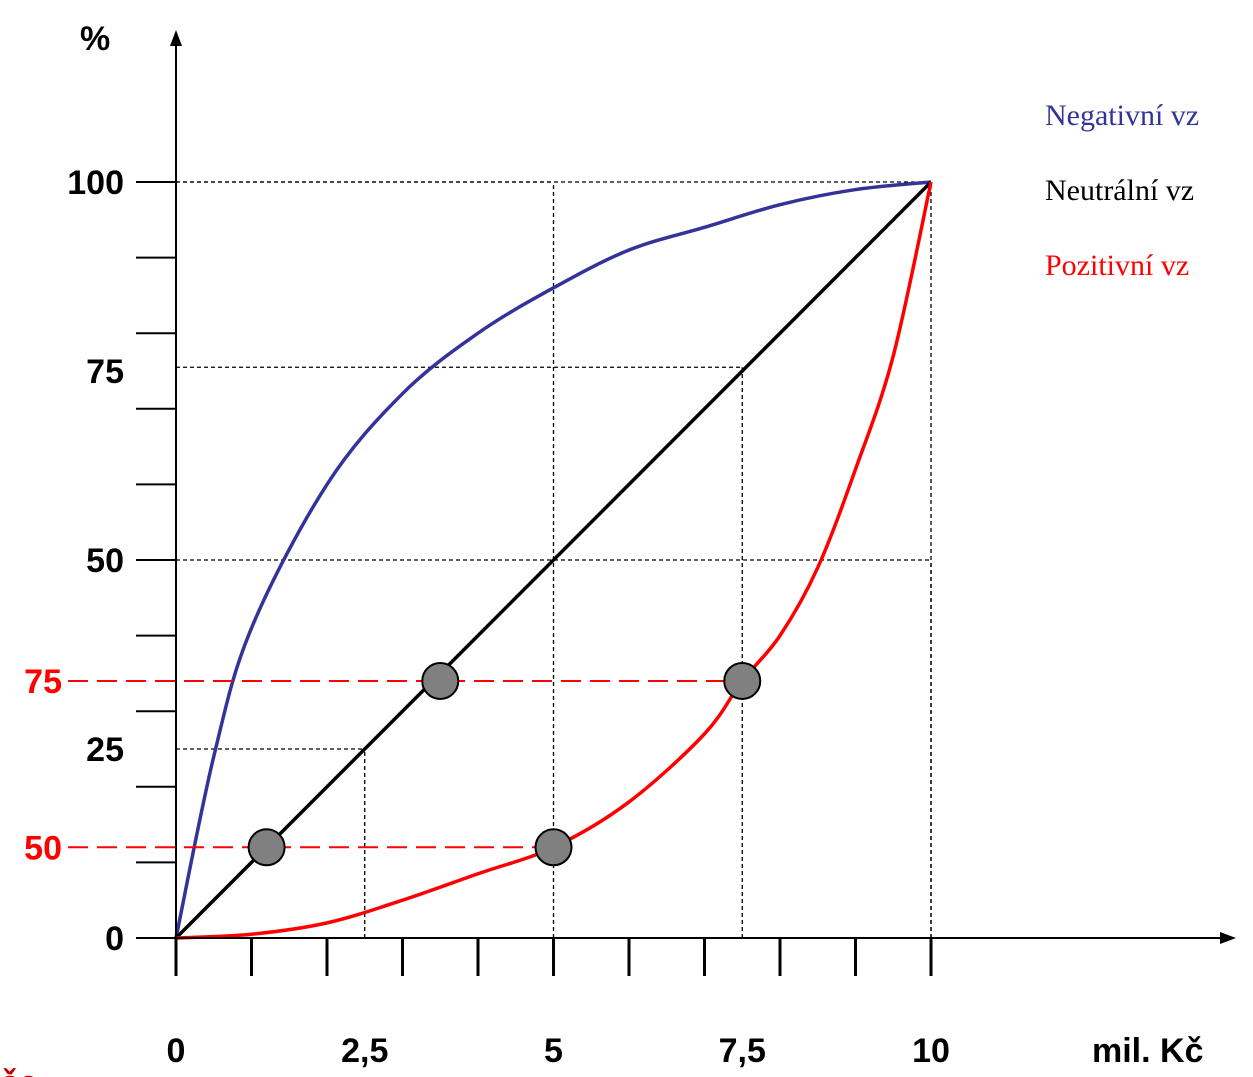  What do you see at coordinates (742, 1051) in the screenshot?
I see `x-tick-label-3: 7,5` at bounding box center [742, 1051].